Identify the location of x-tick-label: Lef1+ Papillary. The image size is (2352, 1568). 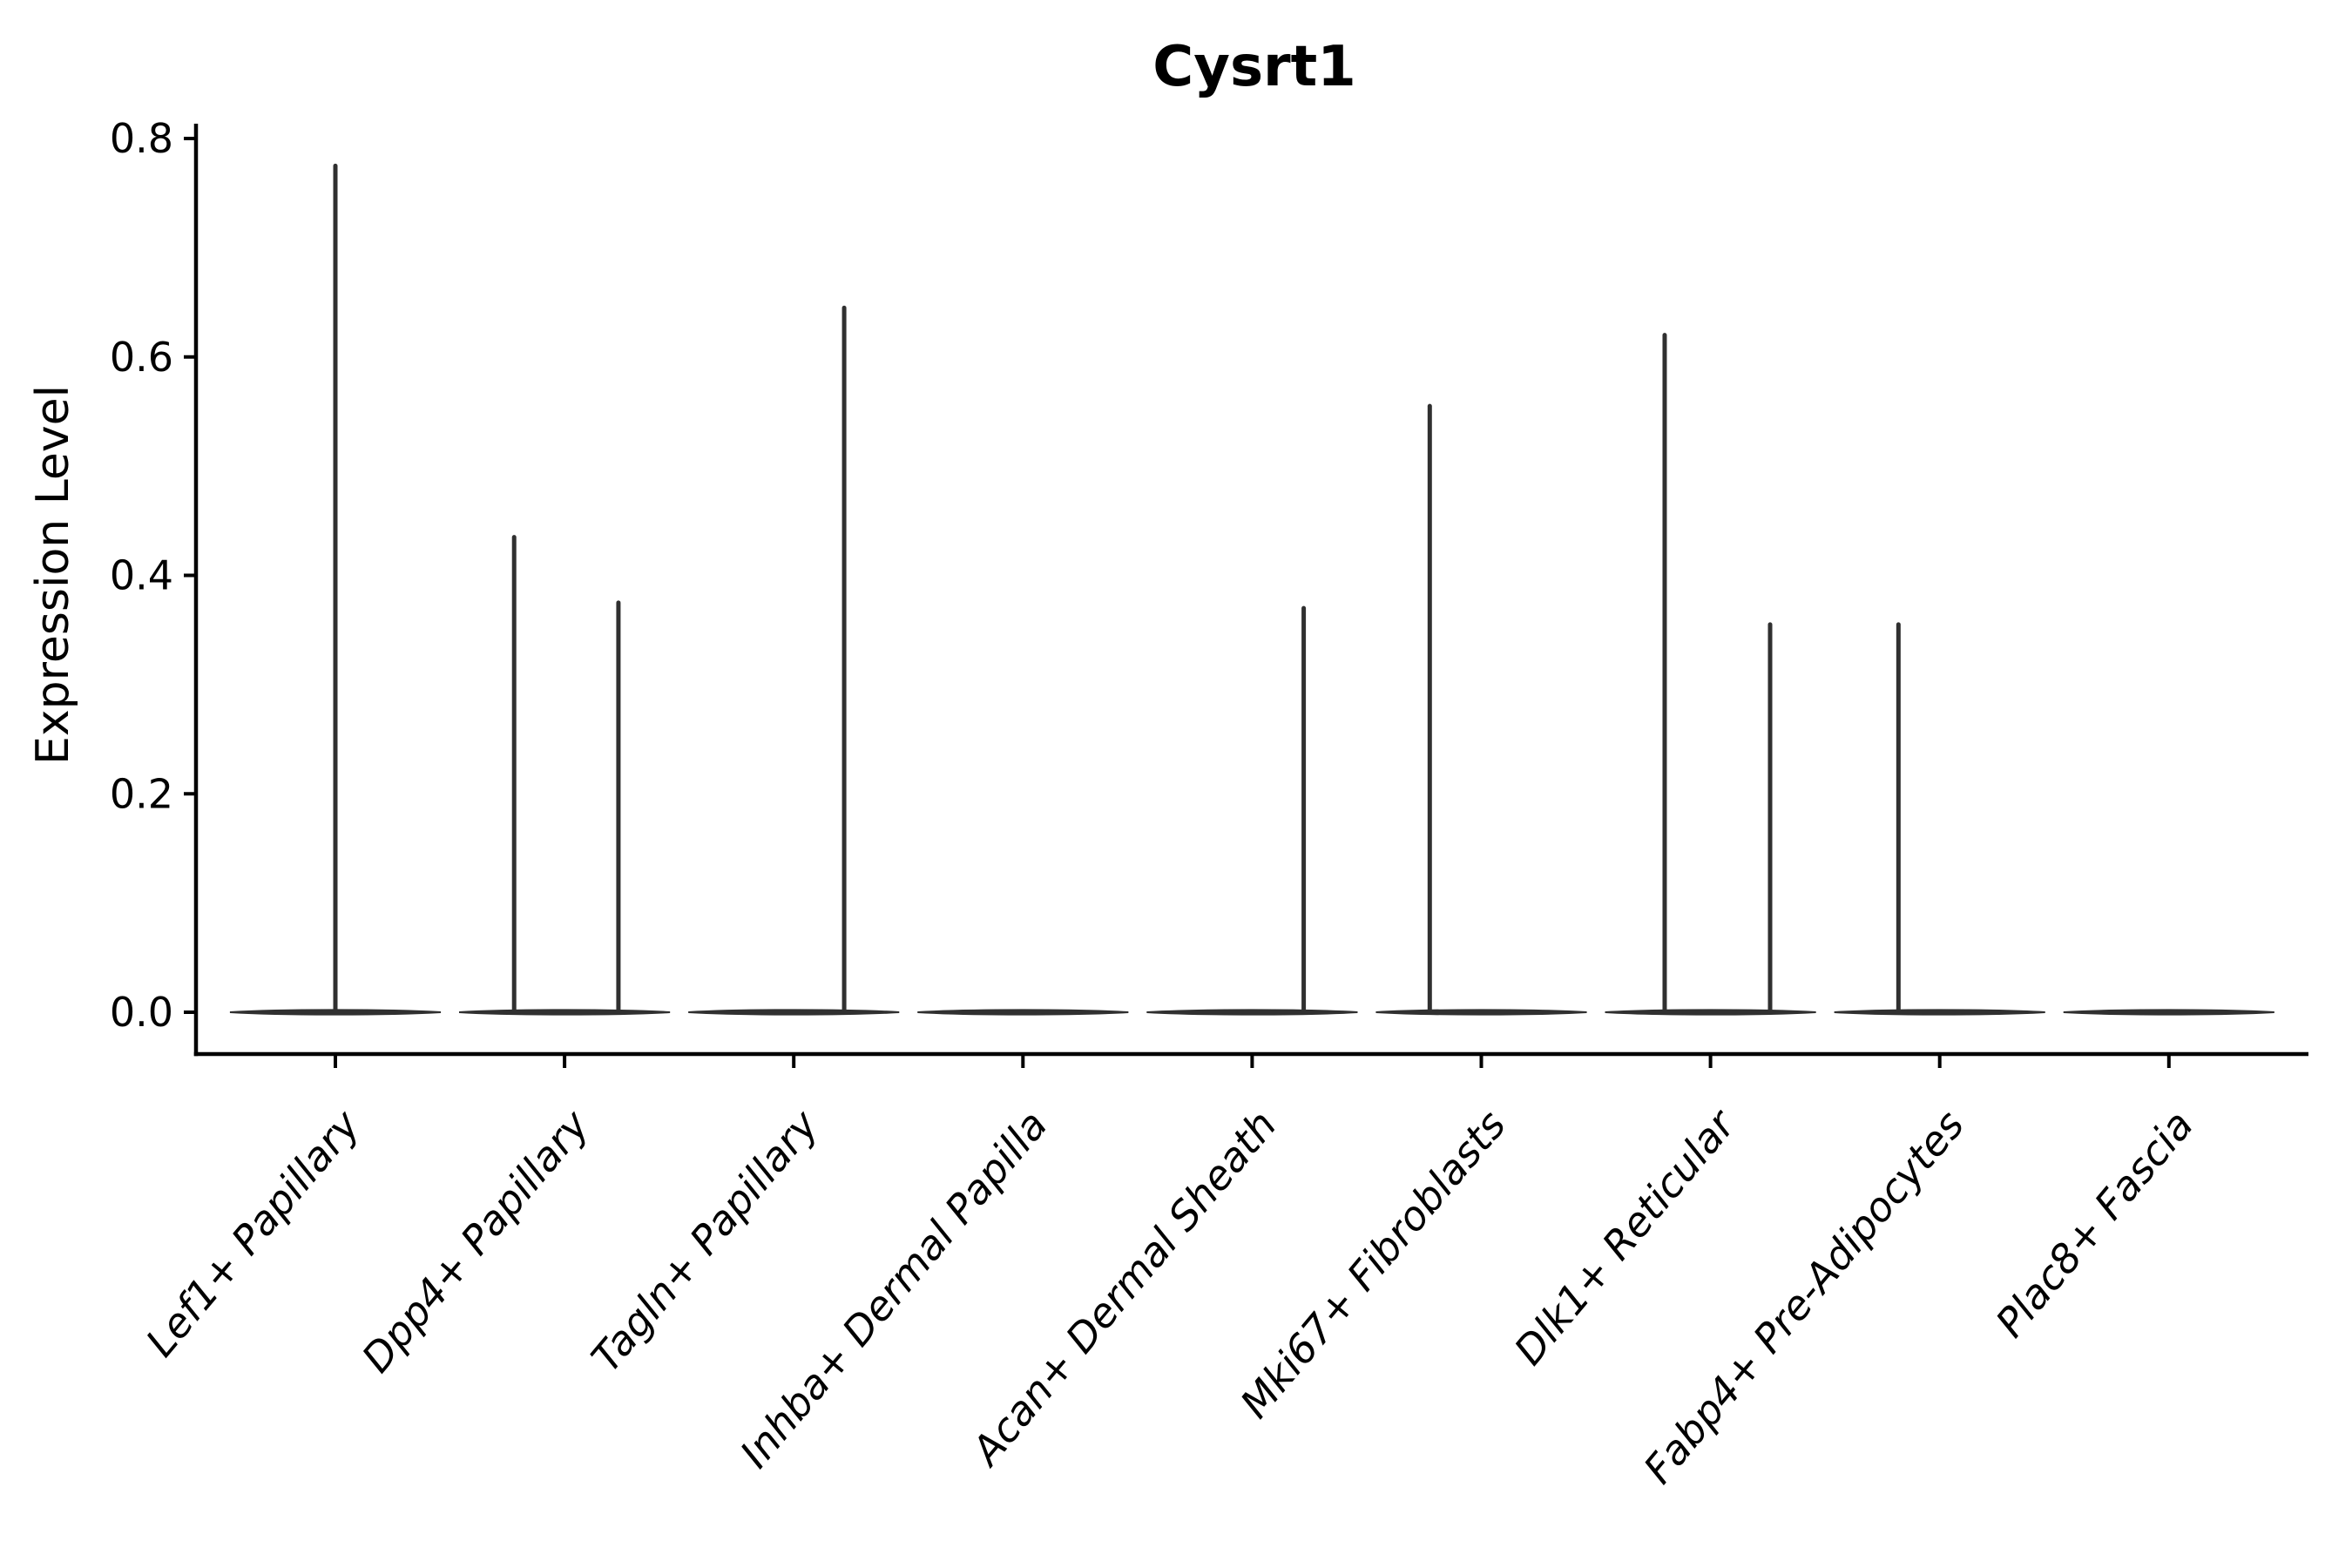
(253, 1233).